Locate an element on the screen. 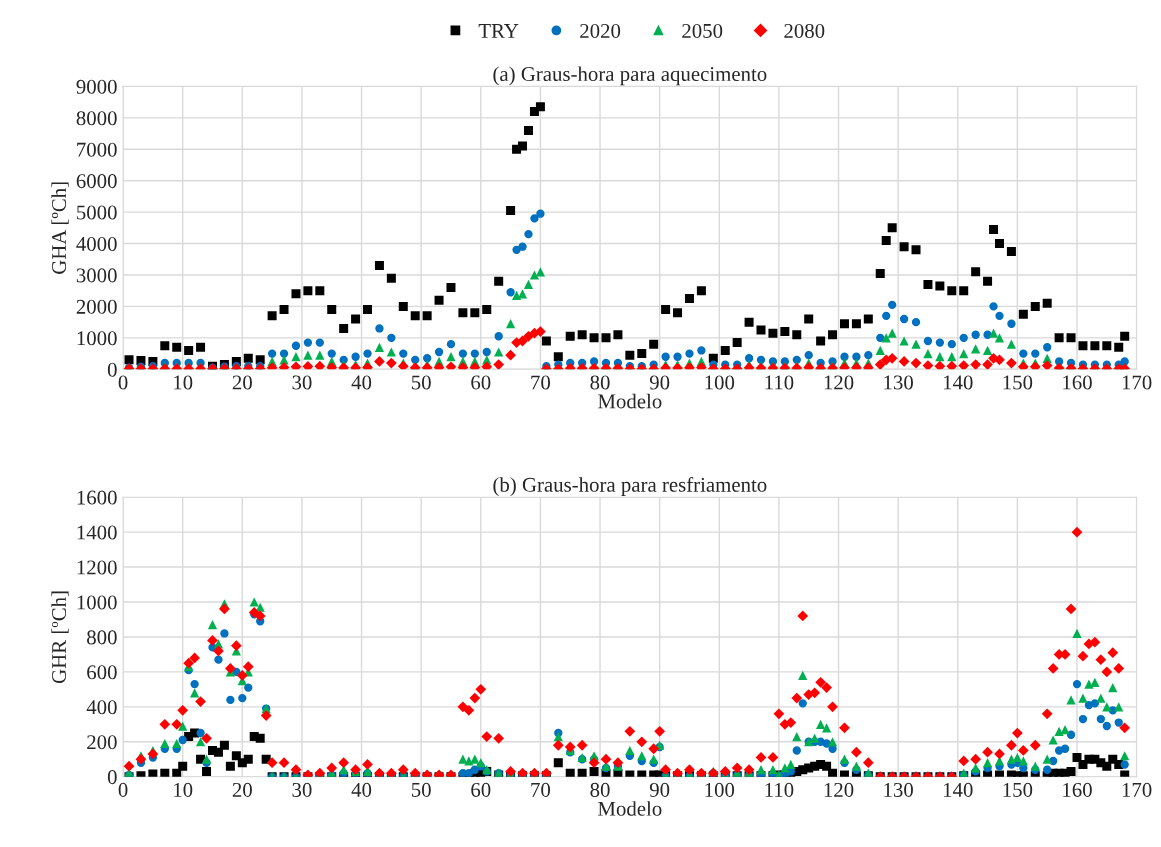 The height and width of the screenshot is (847, 1161). y-tick-label: 1600 is located at coordinates (97, 497).